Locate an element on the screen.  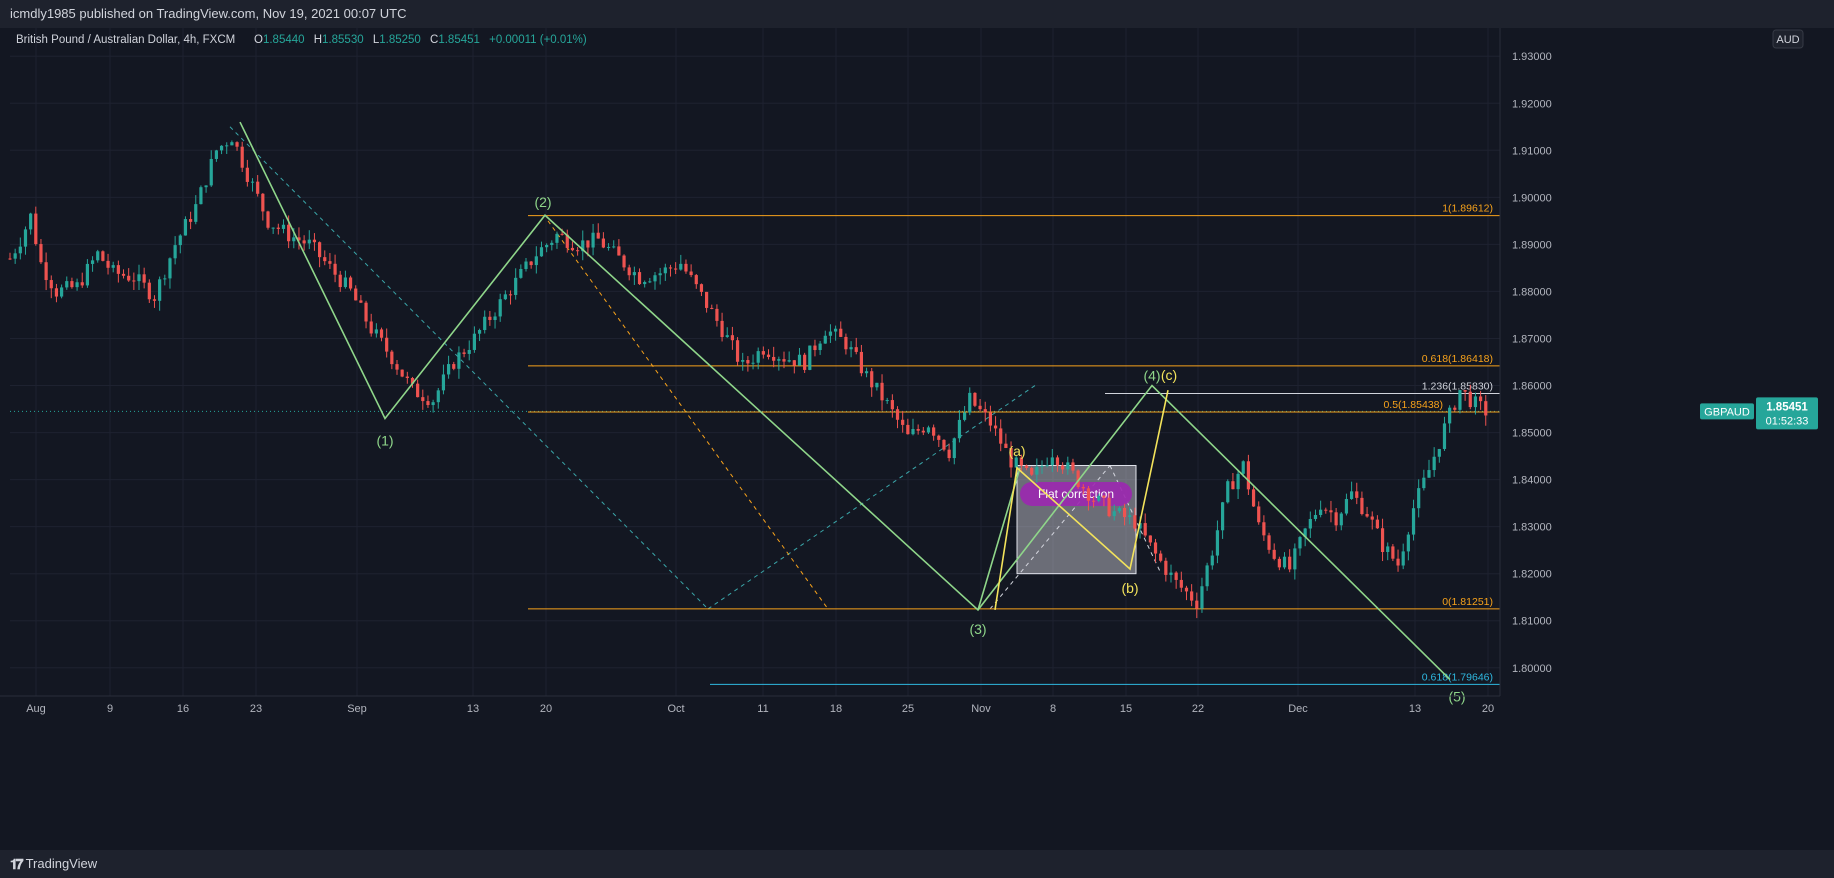
tradingview-logo-icon: 𝟏𝟕 is located at coordinates (17, 864).